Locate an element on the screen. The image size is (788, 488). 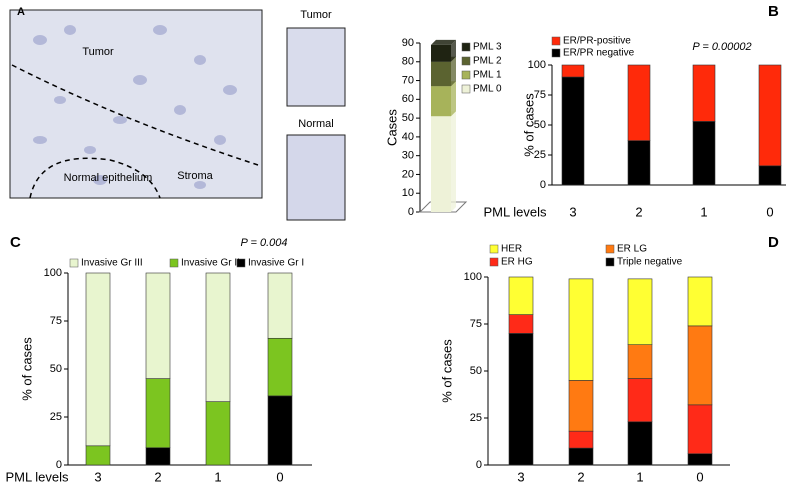
legend-label: ER/PR-positive is located at coordinates (597, 41).